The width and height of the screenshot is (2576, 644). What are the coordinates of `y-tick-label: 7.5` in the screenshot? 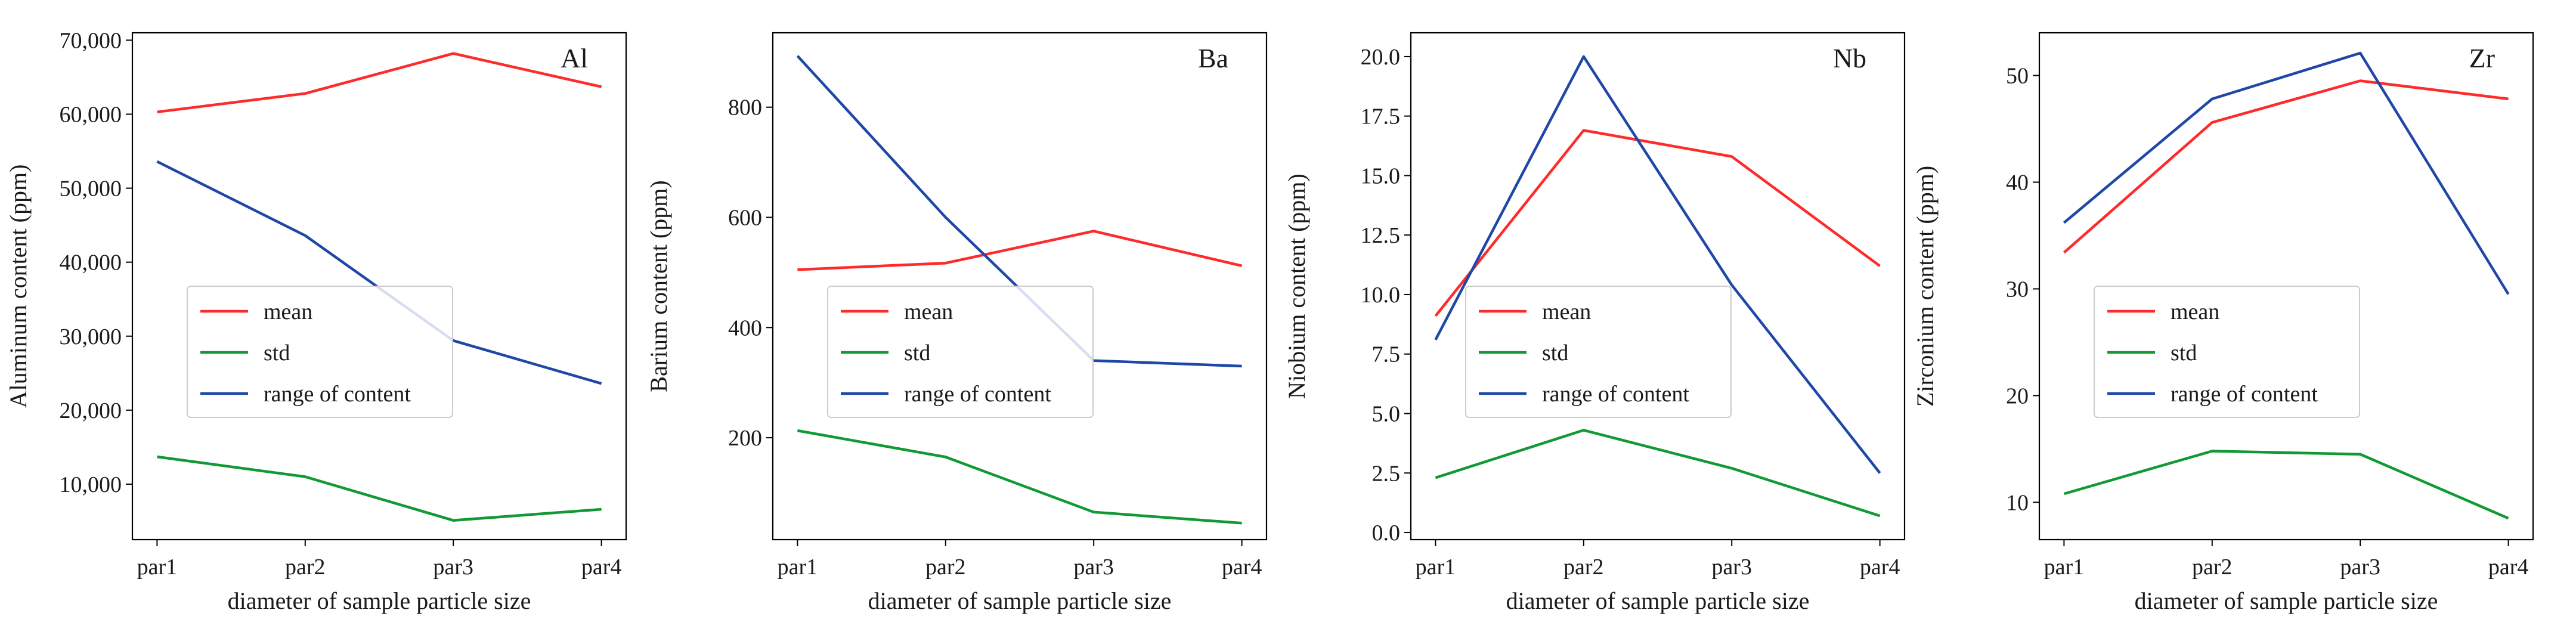 It's located at (1387, 354).